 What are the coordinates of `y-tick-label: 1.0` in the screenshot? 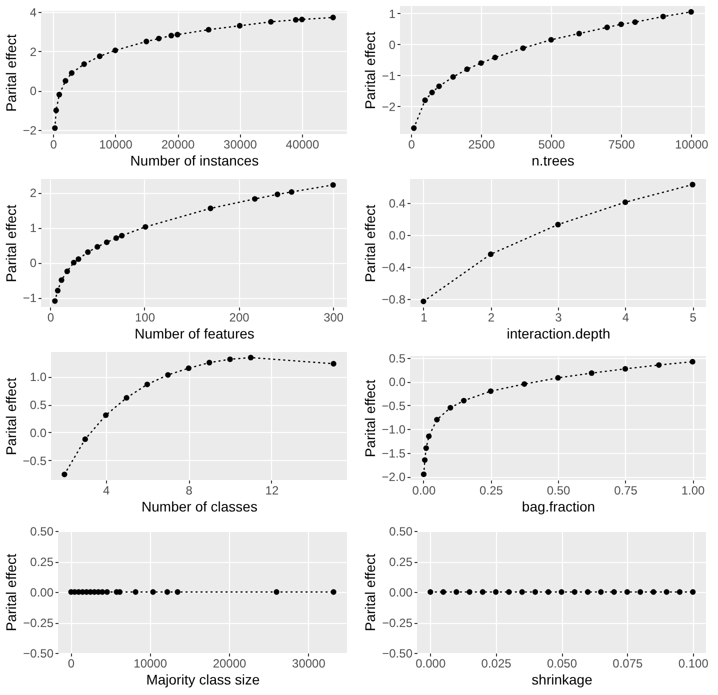 It's located at (38, 377).